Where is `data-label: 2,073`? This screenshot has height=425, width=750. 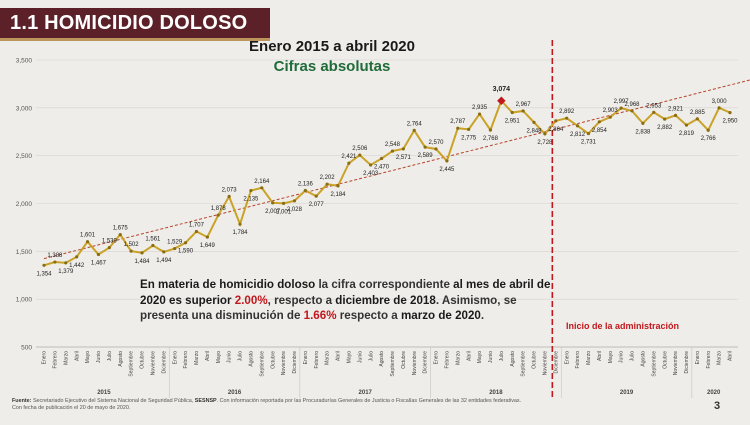 data-label: 2,073 is located at coordinates (230, 191).